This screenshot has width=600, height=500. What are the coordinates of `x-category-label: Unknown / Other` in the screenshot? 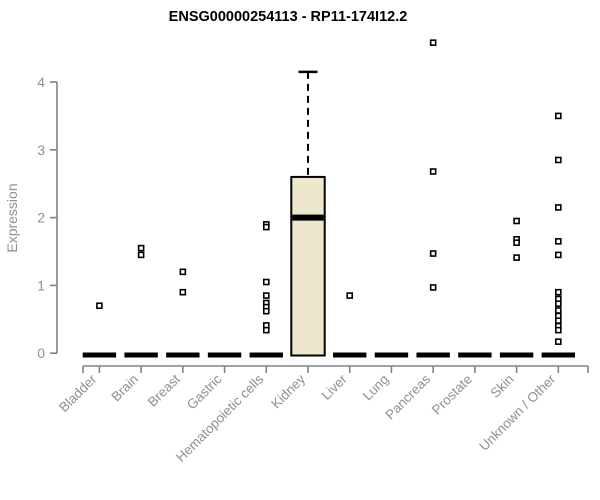 It's located at (517, 412).